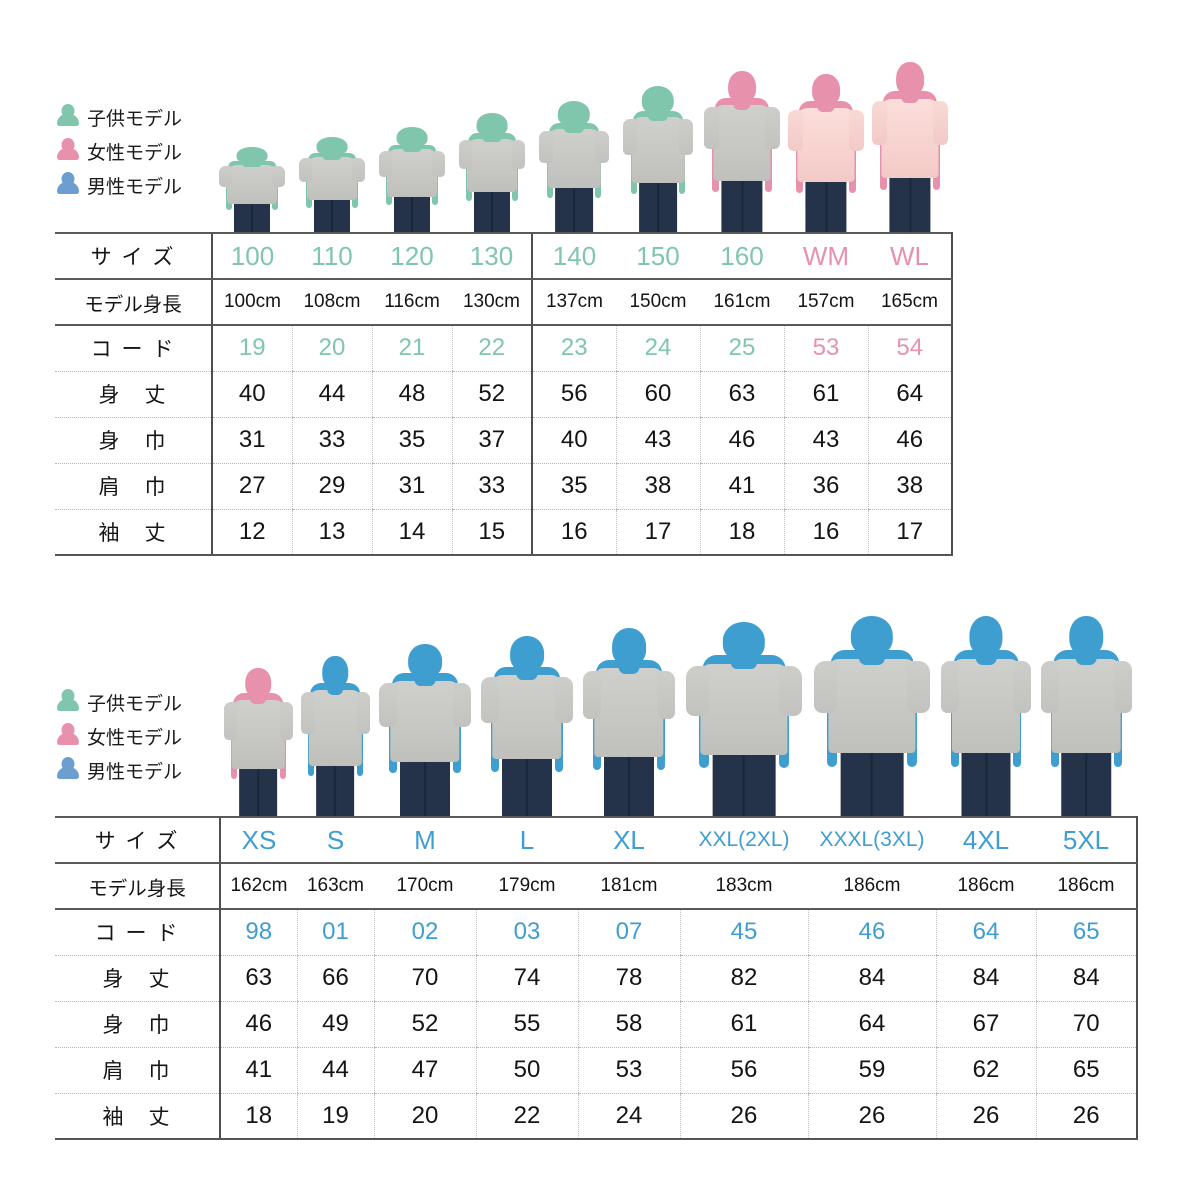 Image resolution: width=1200 pixels, height=1200 pixels. I want to click on shoulder-width-value: 59, so click(871, 1070).